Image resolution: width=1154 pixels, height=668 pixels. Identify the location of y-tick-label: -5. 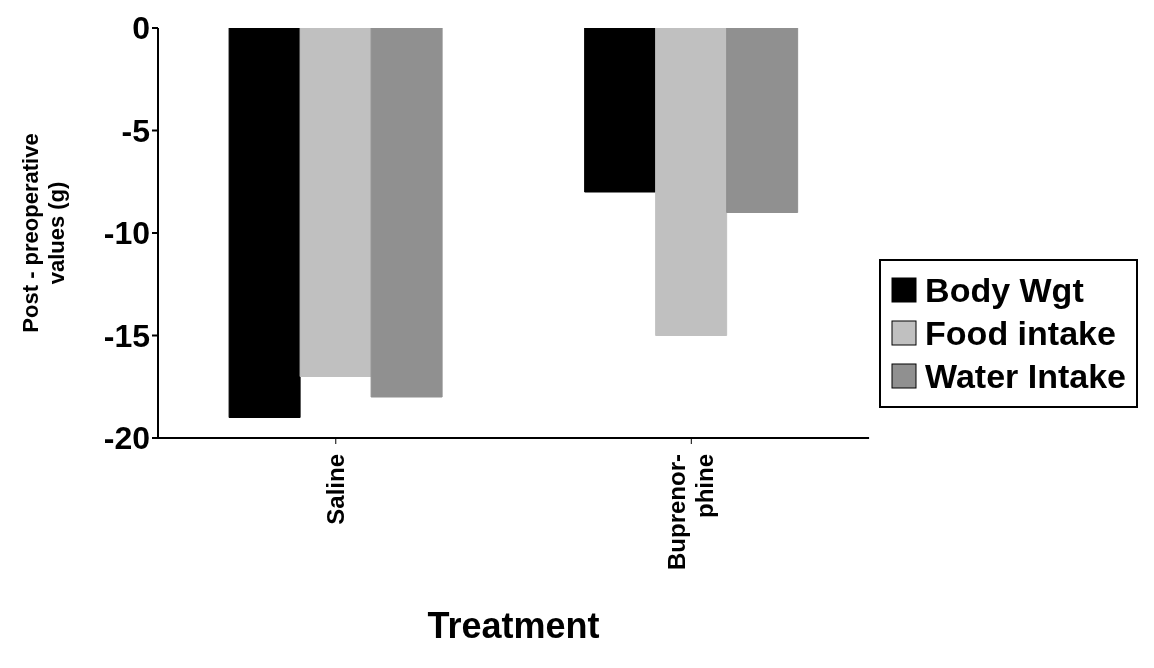
(135, 130).